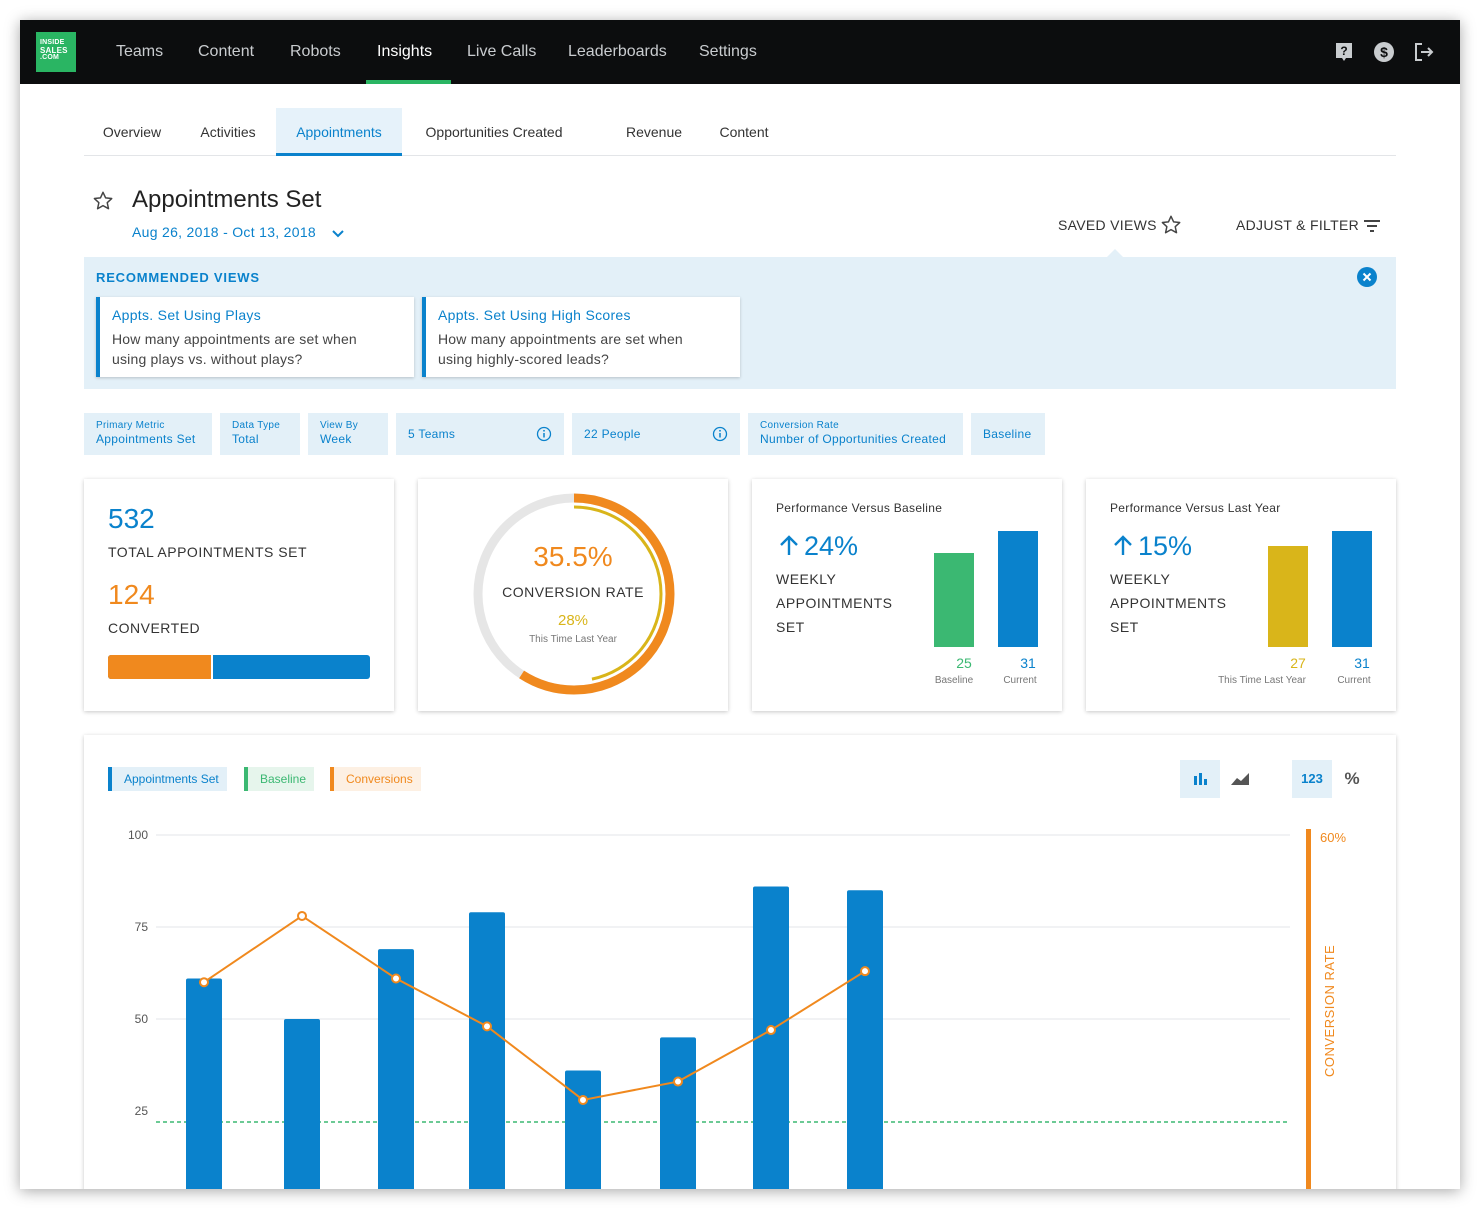 The width and height of the screenshot is (1480, 1209). I want to click on nav-live-calls: Live Calls, so click(502, 51).